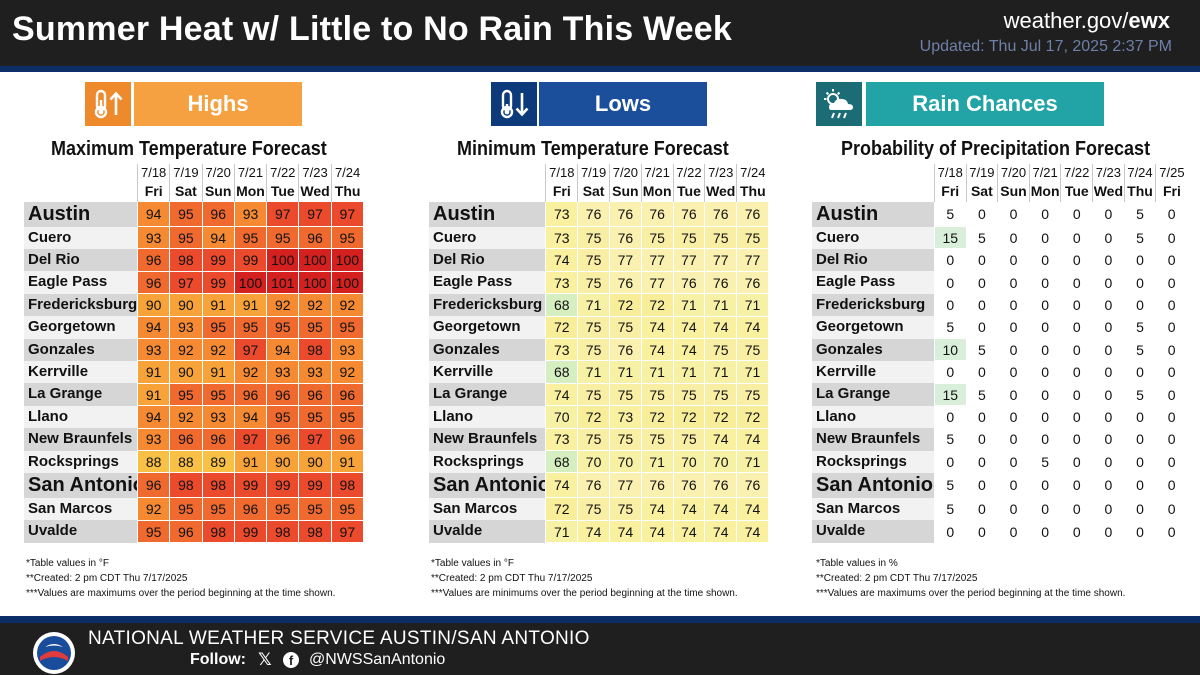 This screenshot has width=1200, height=675. I want to click on city-name: Llano, so click(487, 417).